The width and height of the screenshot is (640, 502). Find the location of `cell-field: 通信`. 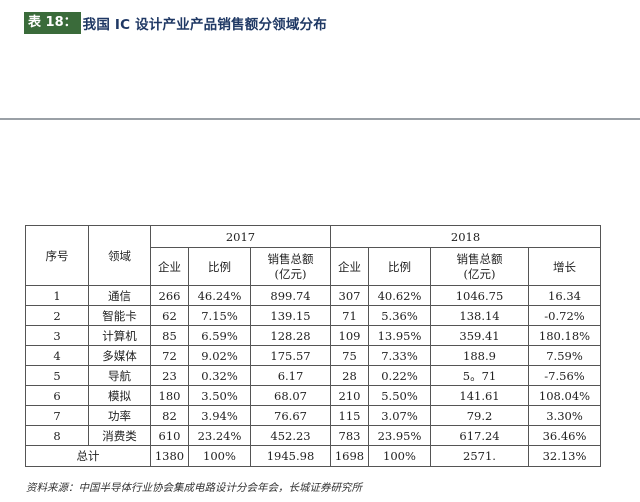

cell-field: 通信 is located at coordinates (119, 295).